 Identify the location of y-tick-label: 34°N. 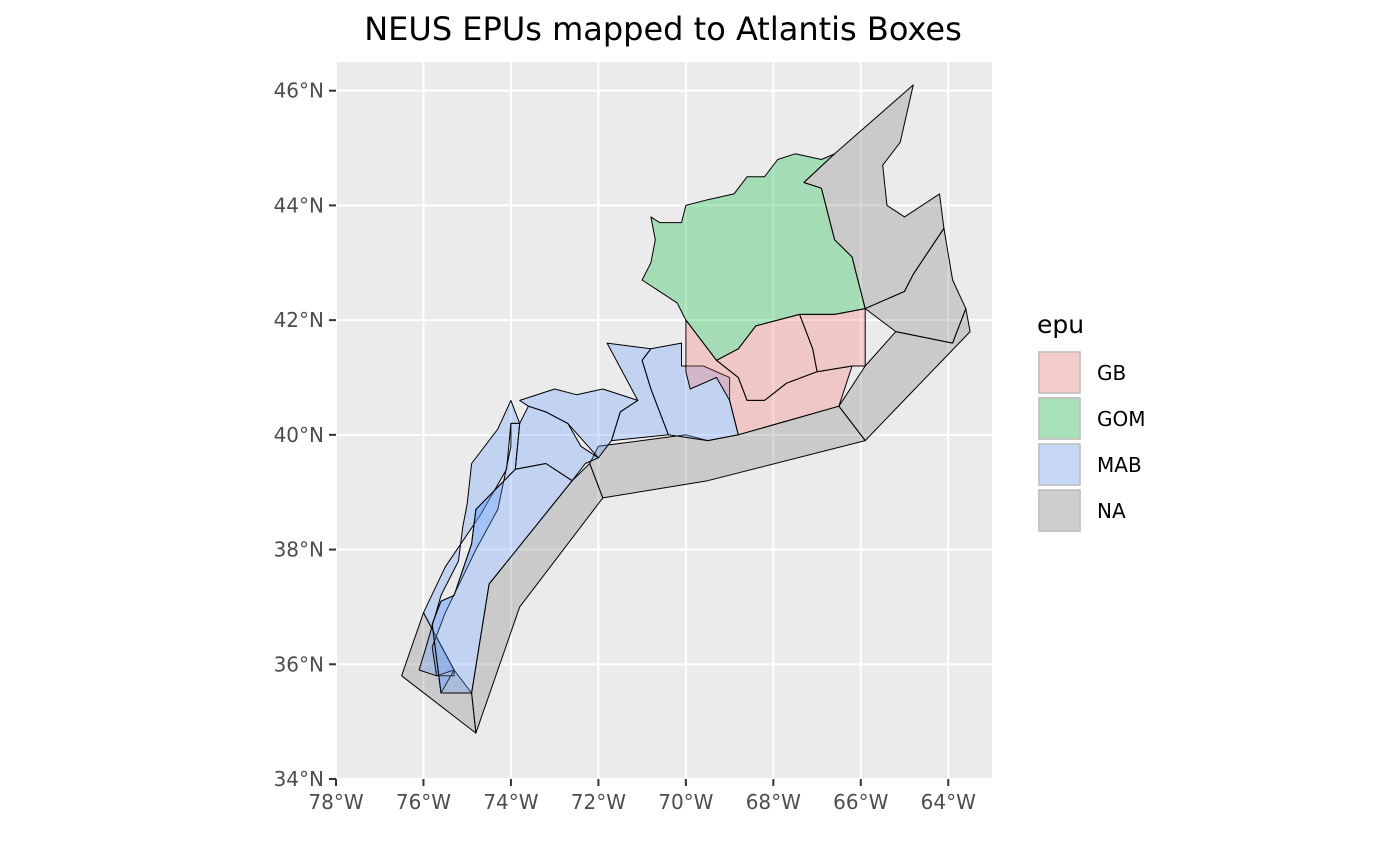
(299, 779).